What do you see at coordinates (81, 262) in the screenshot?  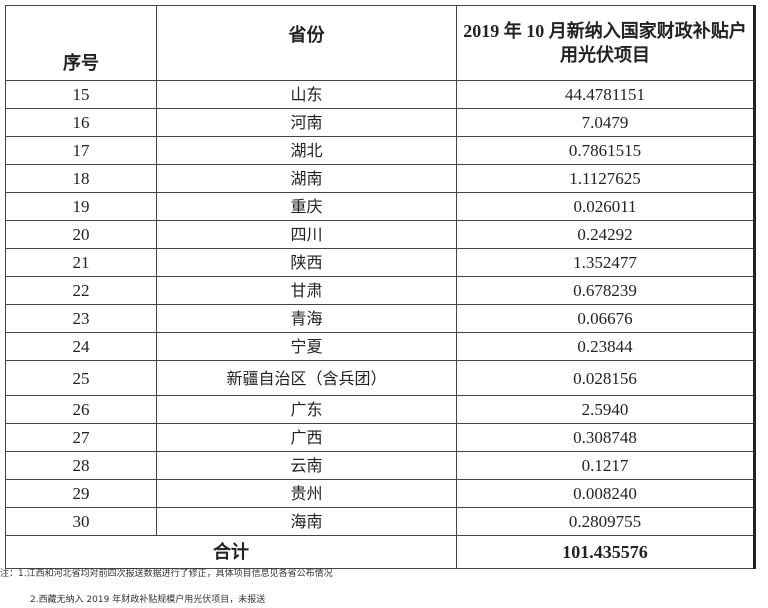 I see `cell-index: 21` at bounding box center [81, 262].